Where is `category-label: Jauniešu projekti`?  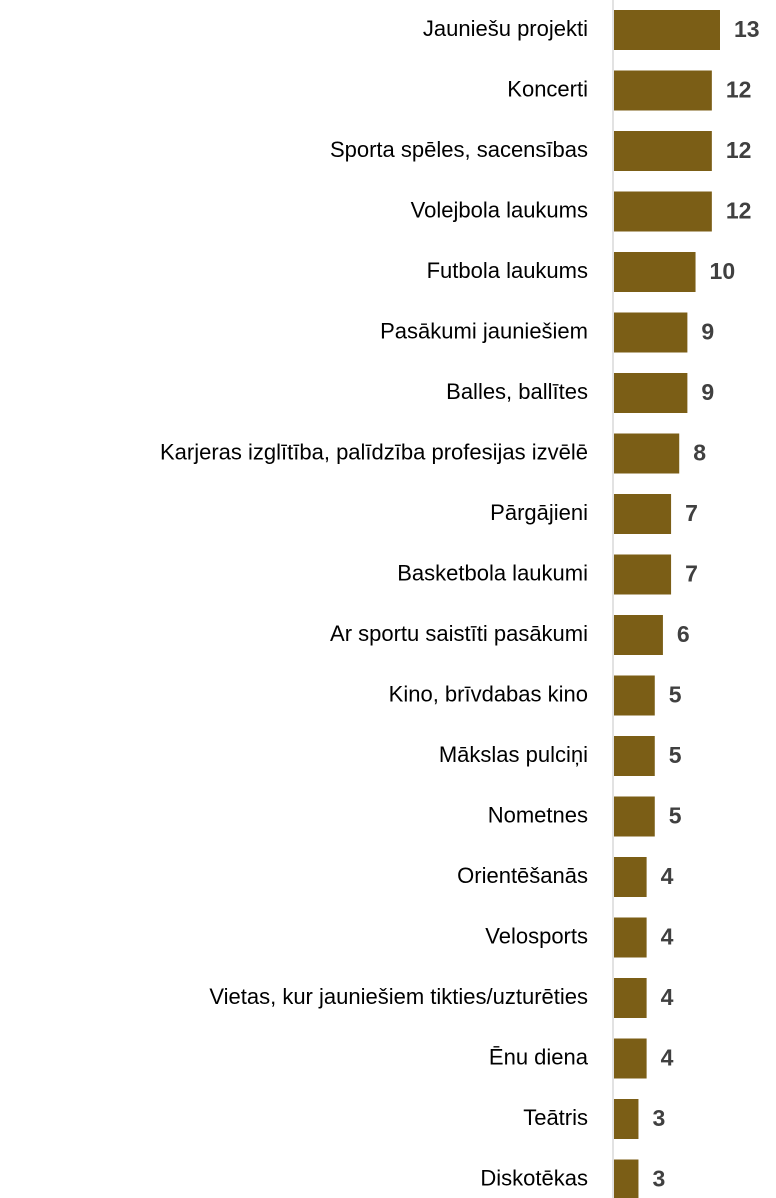 category-label: Jauniešu projekti is located at coordinates (505, 28).